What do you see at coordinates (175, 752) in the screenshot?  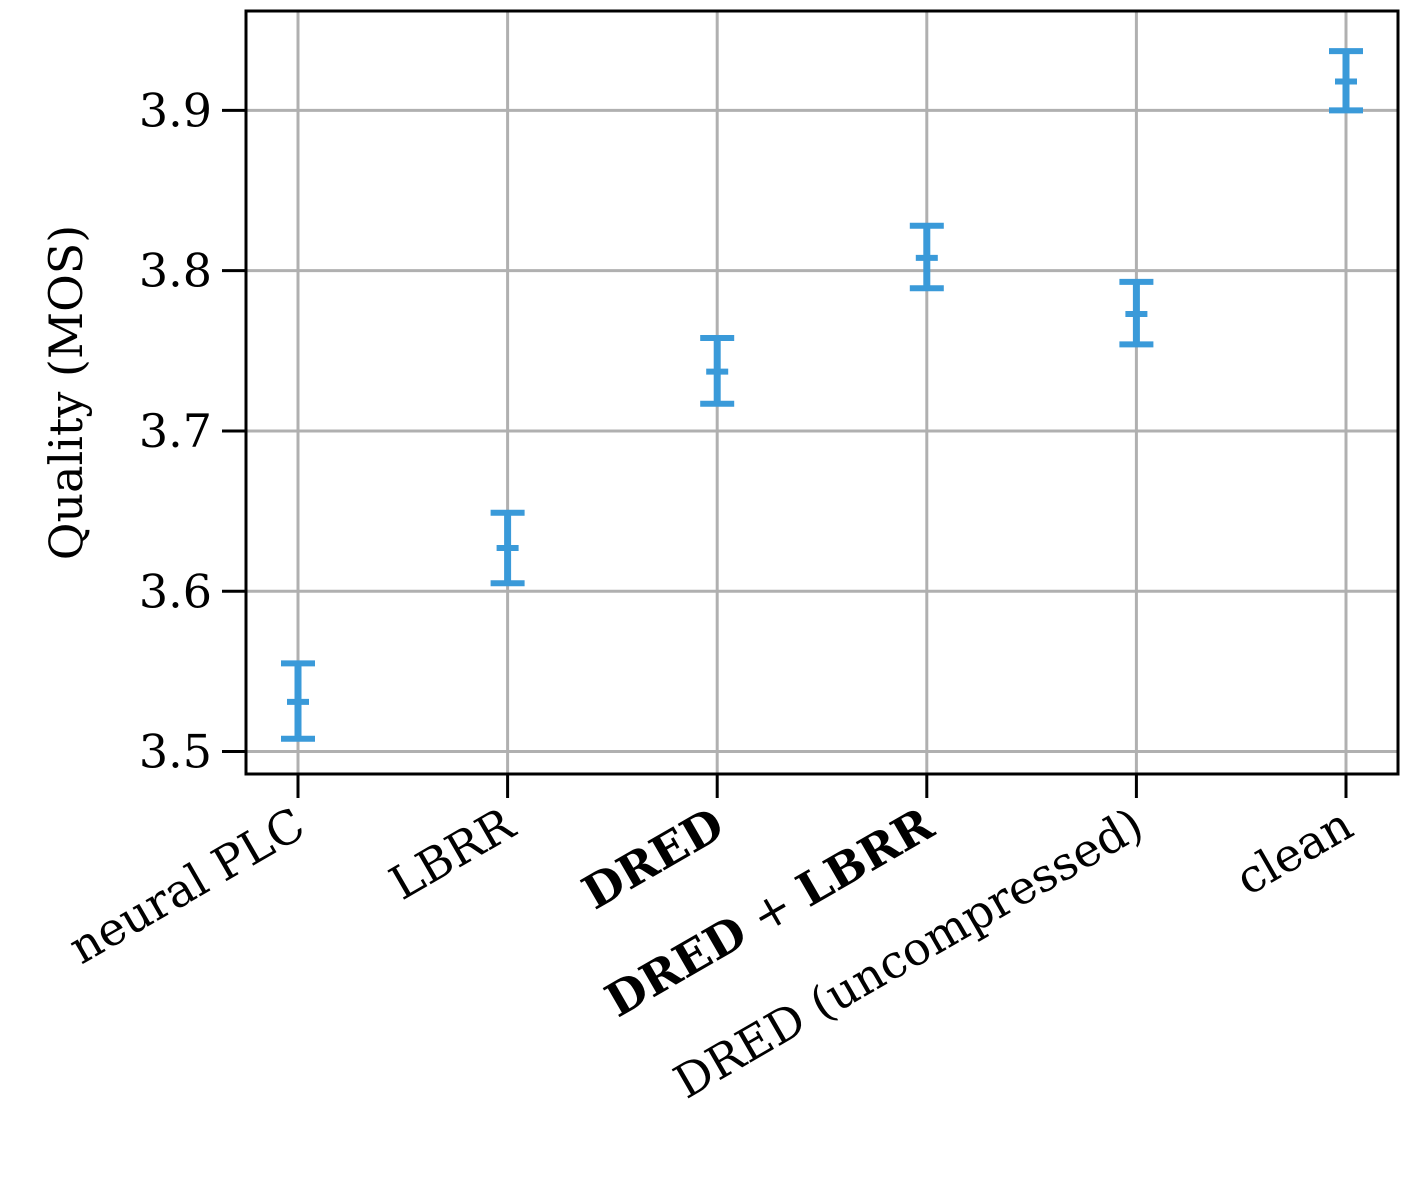 I see `y-tick-label: 3.5` at bounding box center [175, 752].